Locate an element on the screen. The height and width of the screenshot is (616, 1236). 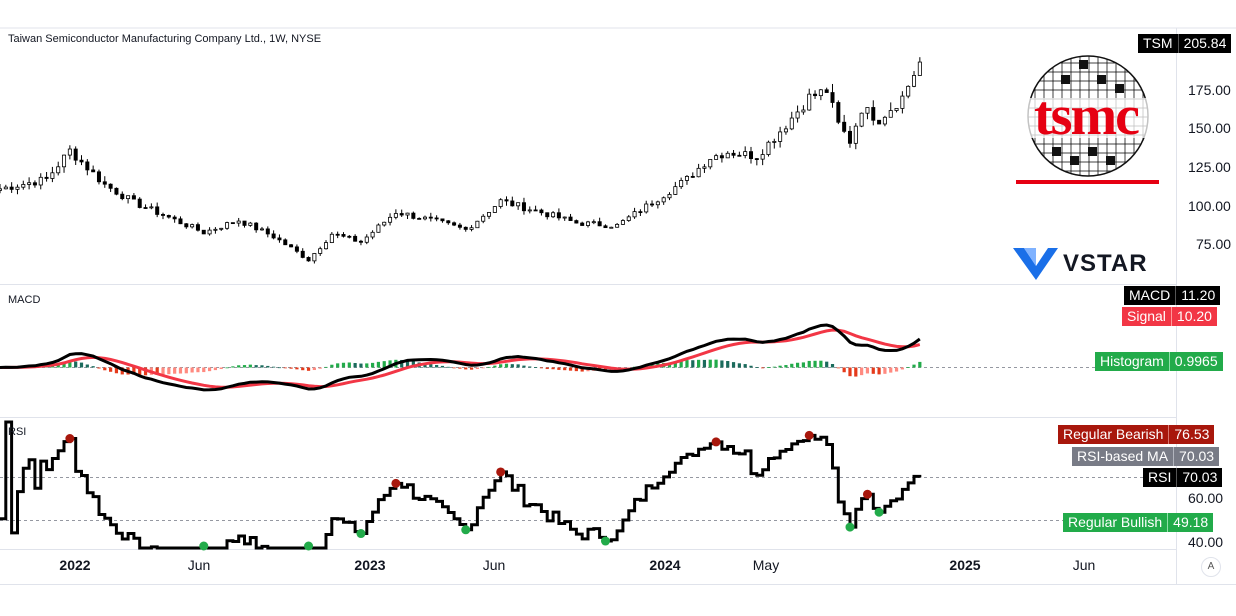
rsi-ma-tag: RSI-based MA 70.03 is located at coordinates (1146, 456).